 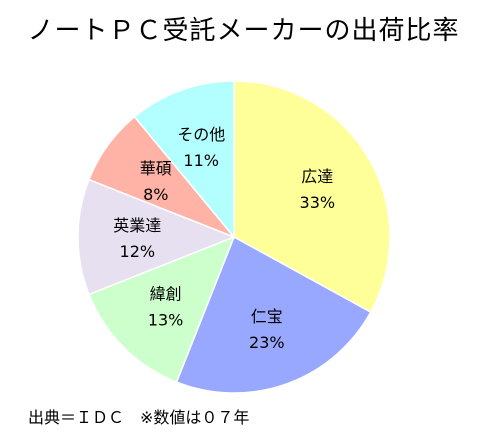 What do you see at coordinates (155, 194) in the screenshot?
I see `slice-percent-asus: 8%` at bounding box center [155, 194].